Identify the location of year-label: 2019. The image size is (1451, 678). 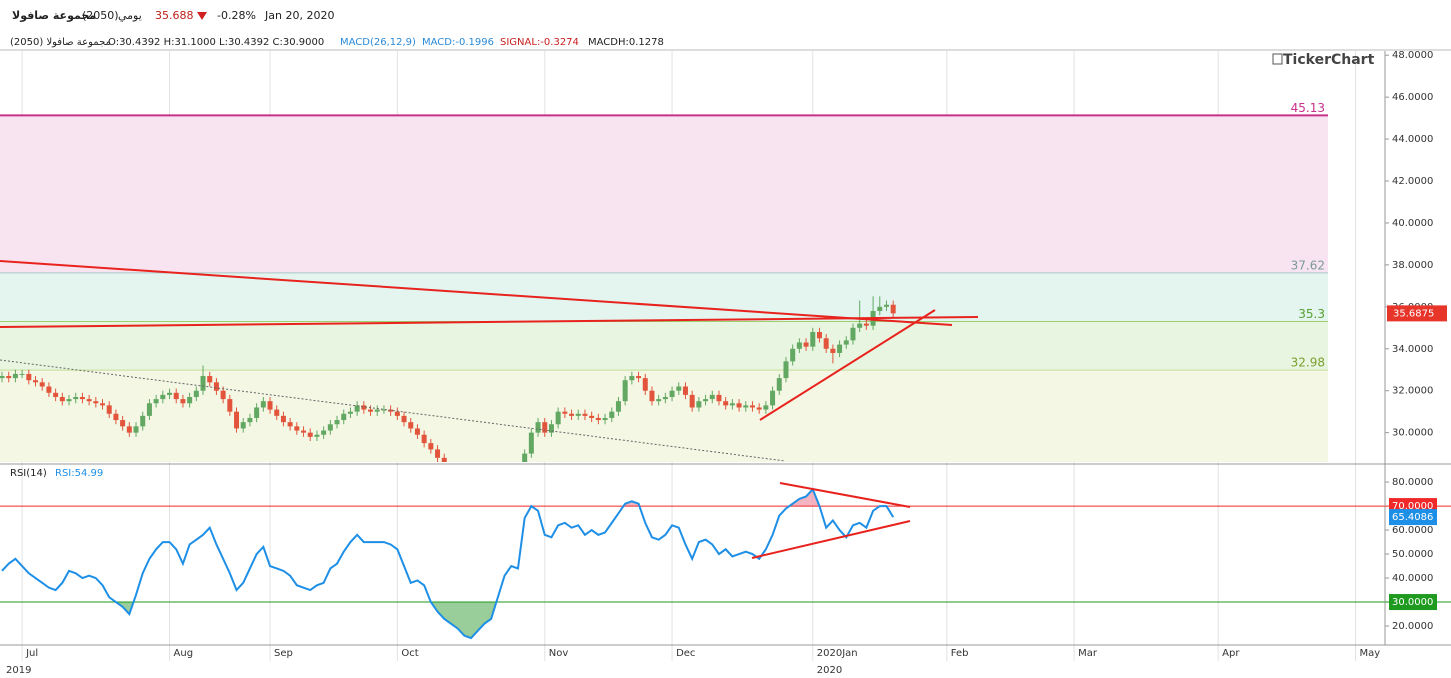
(18, 670).